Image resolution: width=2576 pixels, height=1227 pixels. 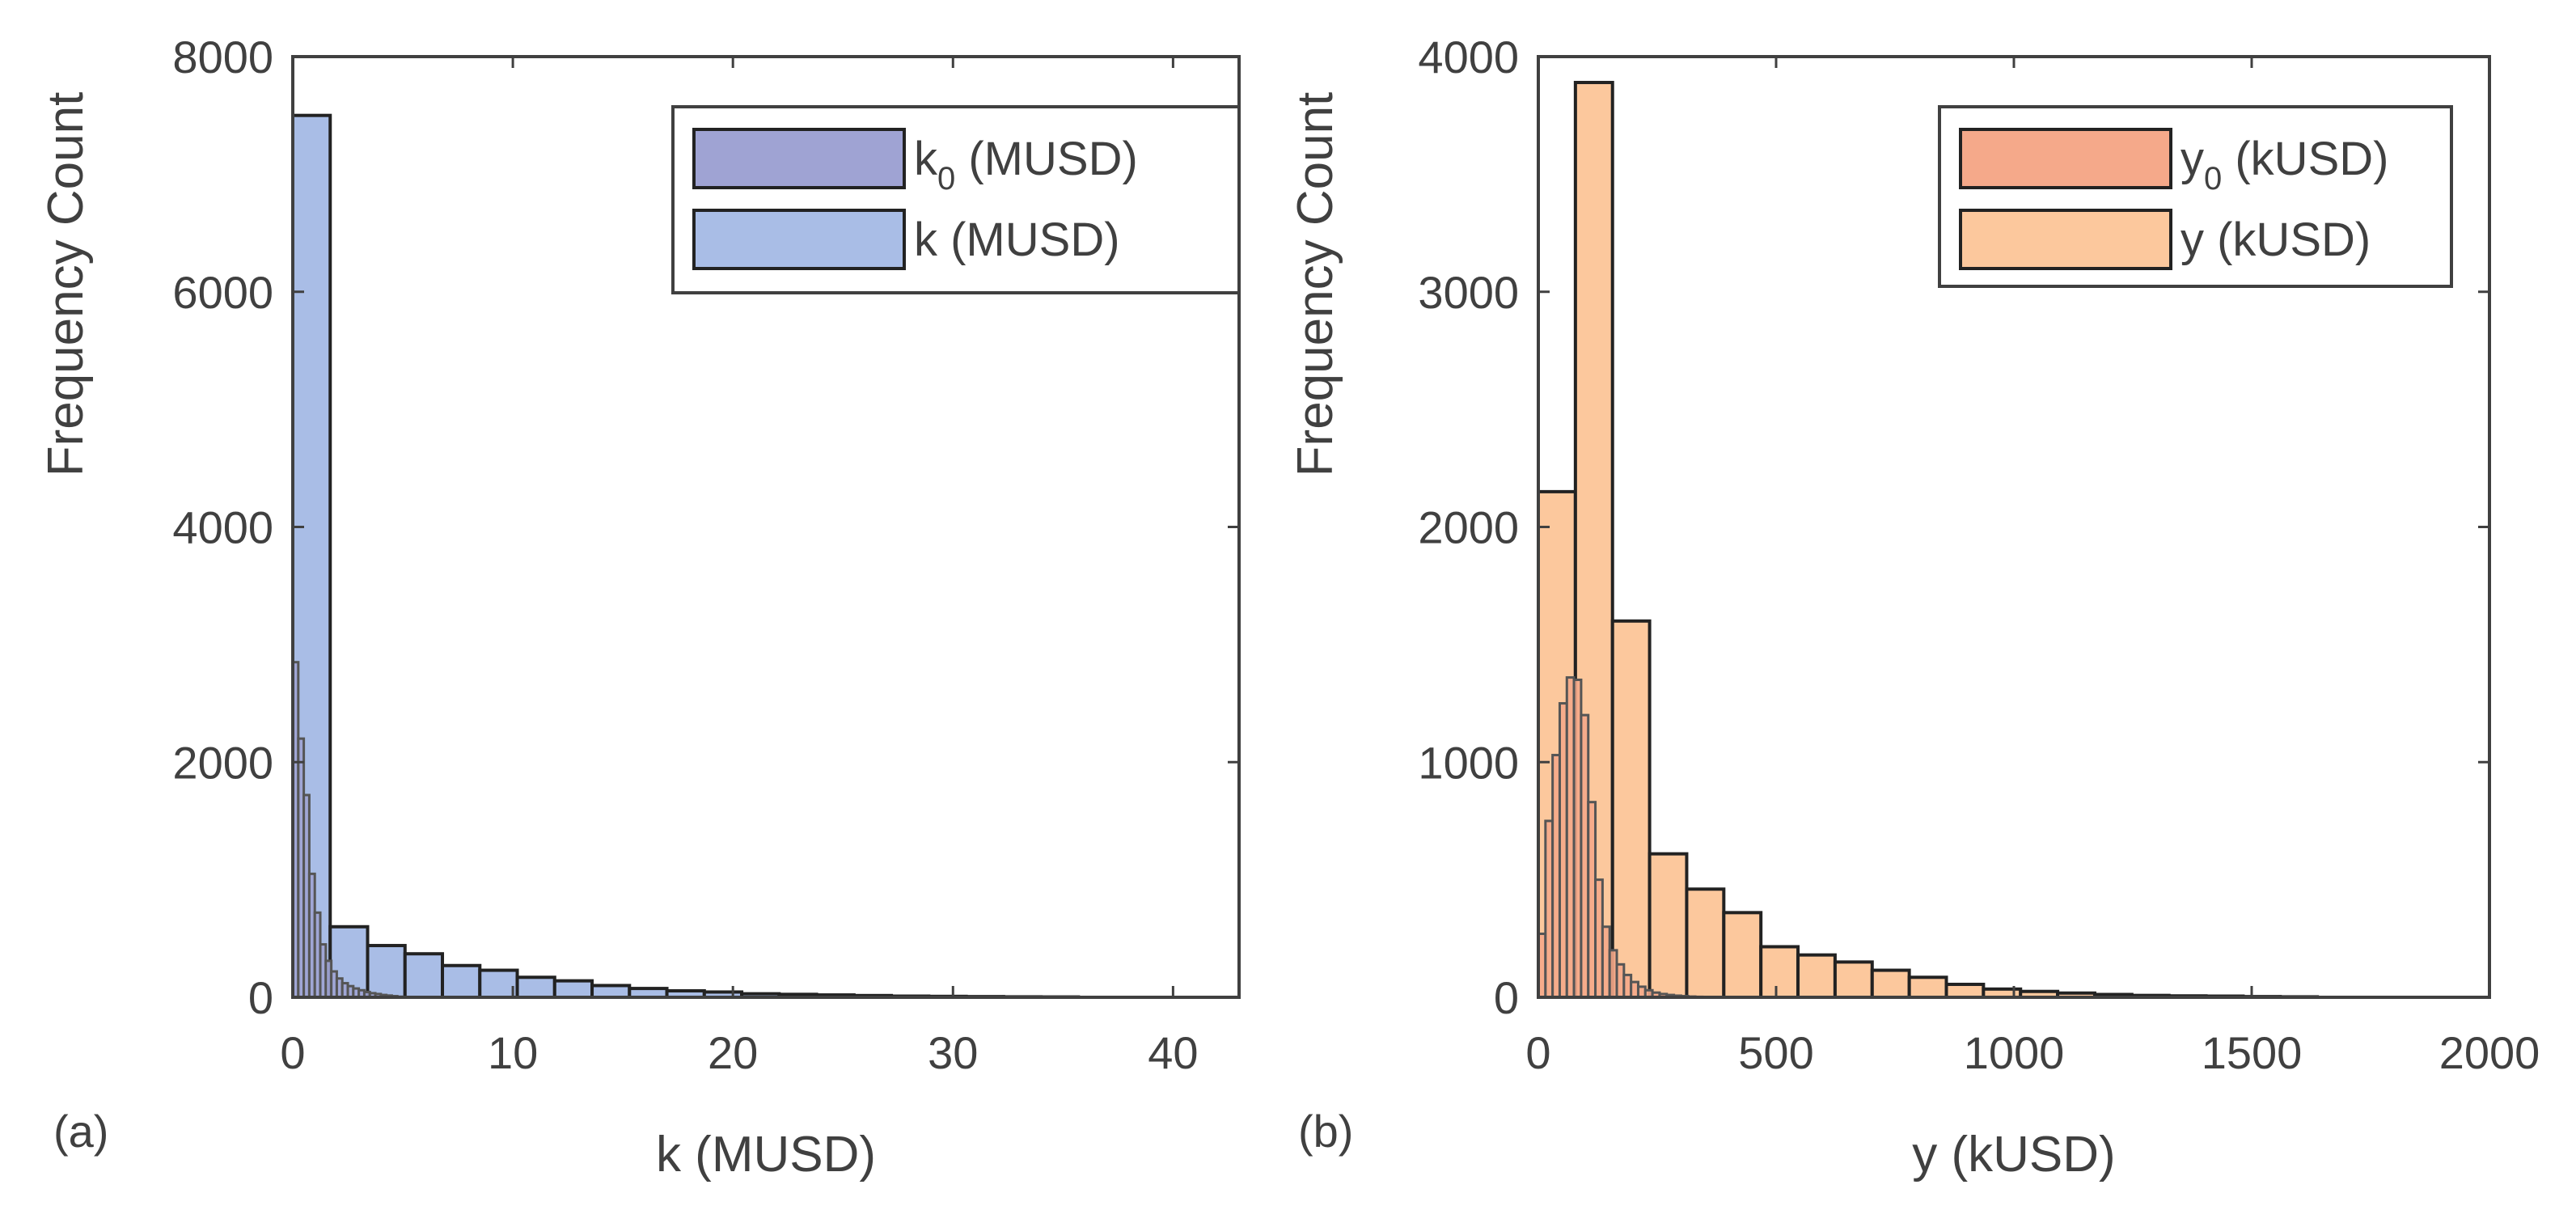 What do you see at coordinates (2253, 1053) in the screenshot?
I see `x-tick-label: 1500` at bounding box center [2253, 1053].